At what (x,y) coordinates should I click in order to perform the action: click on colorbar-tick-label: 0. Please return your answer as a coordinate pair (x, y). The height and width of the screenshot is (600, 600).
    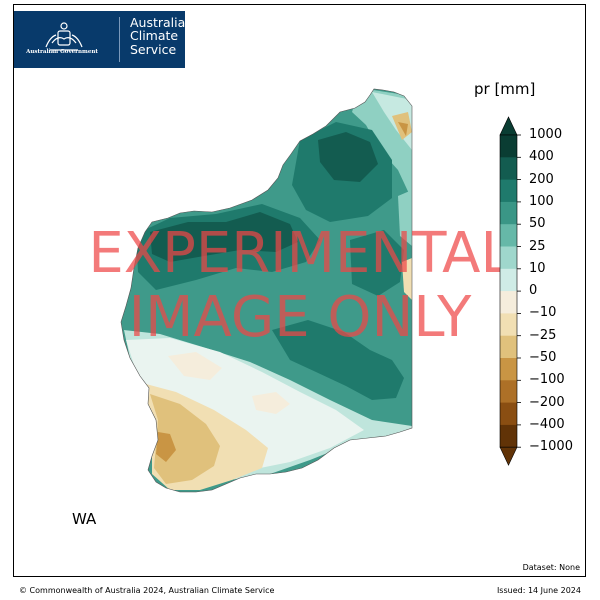
    Looking at the image, I should click on (533, 291).